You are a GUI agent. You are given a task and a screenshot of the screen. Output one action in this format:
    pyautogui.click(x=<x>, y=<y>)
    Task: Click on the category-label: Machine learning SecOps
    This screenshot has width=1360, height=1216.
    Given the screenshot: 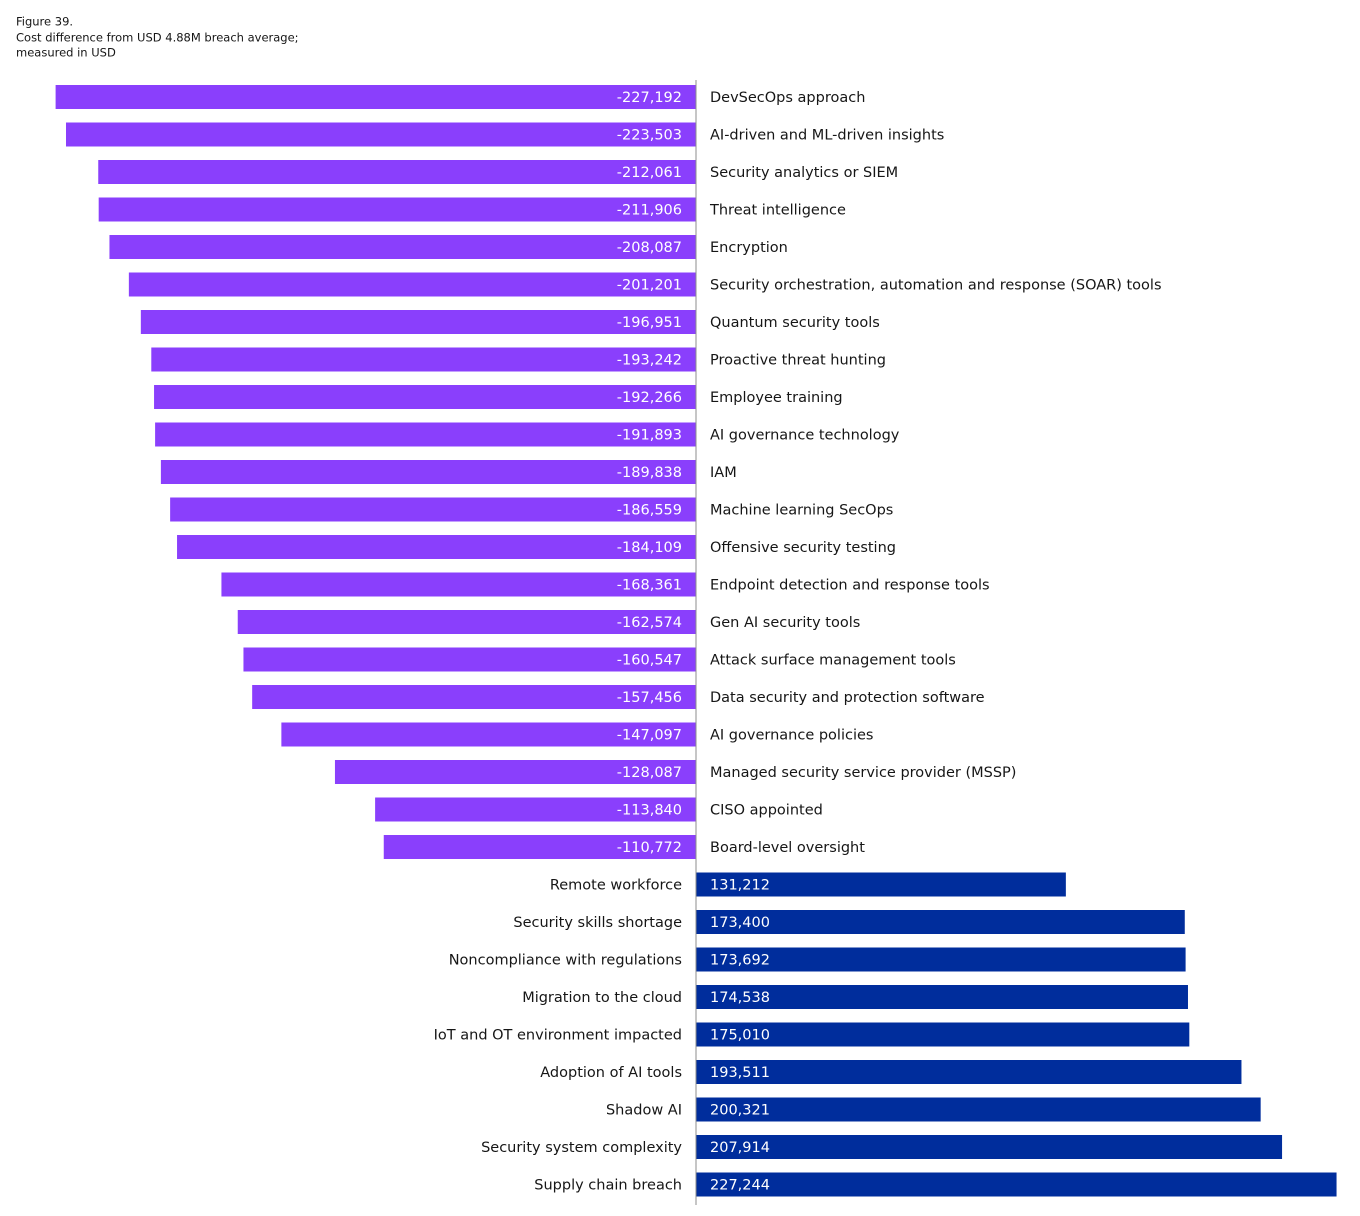 What is the action you would take?
    pyautogui.click(x=801, y=511)
    